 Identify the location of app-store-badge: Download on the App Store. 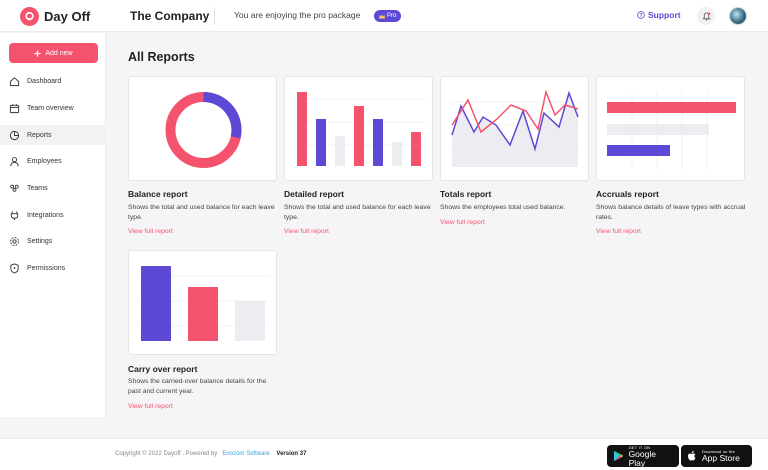
(716, 456).